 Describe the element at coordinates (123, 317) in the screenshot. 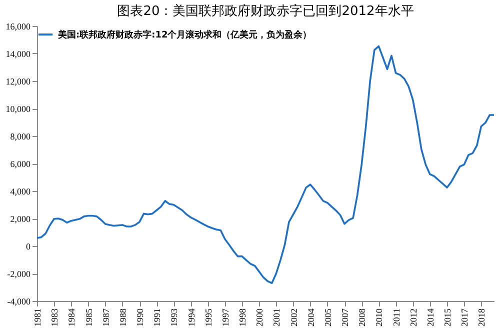

I see `x-tick-label: 1988` at that location.